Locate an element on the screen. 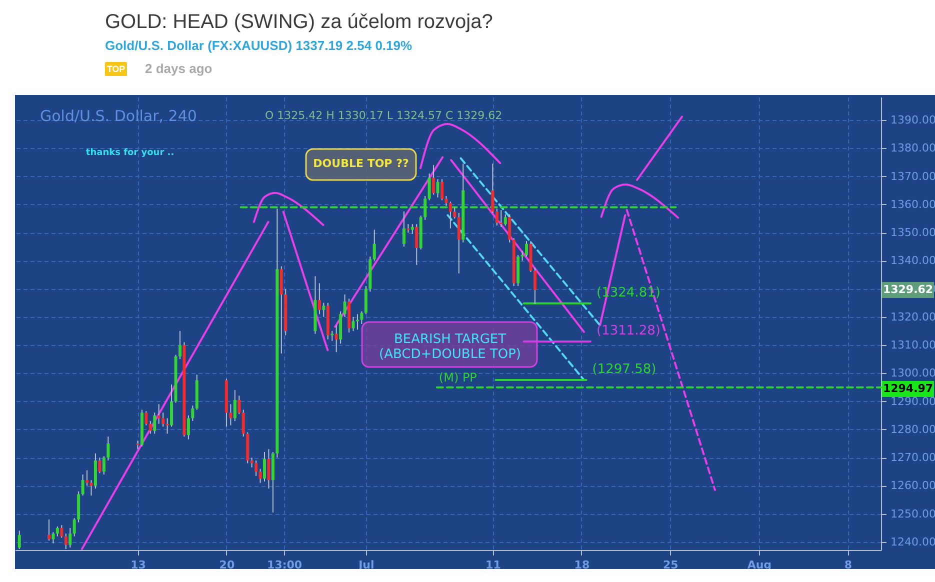 Image resolution: width=935 pixels, height=582 pixels. data-label: (1311.28) is located at coordinates (628, 330).